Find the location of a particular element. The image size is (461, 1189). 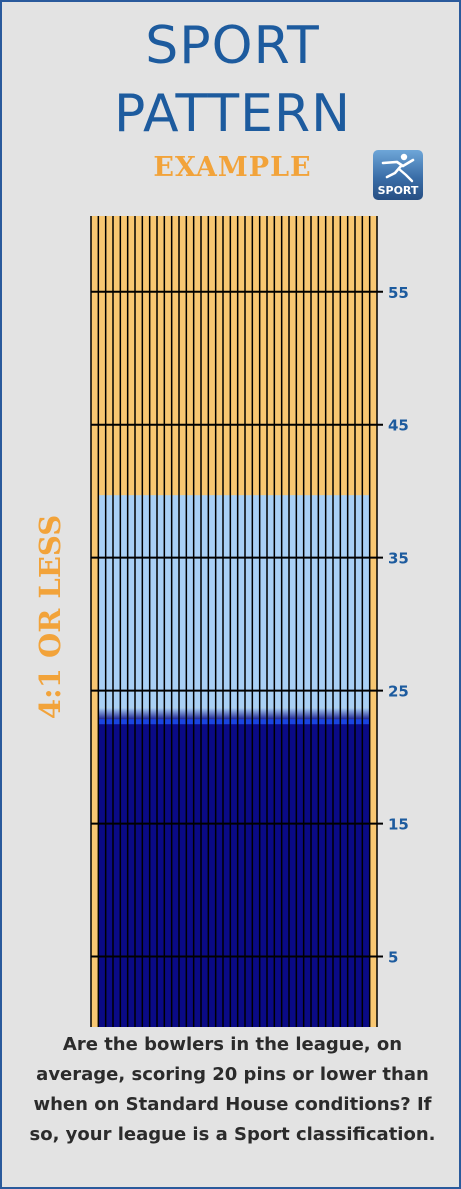

distance-label: 15 is located at coordinates (398, 825).